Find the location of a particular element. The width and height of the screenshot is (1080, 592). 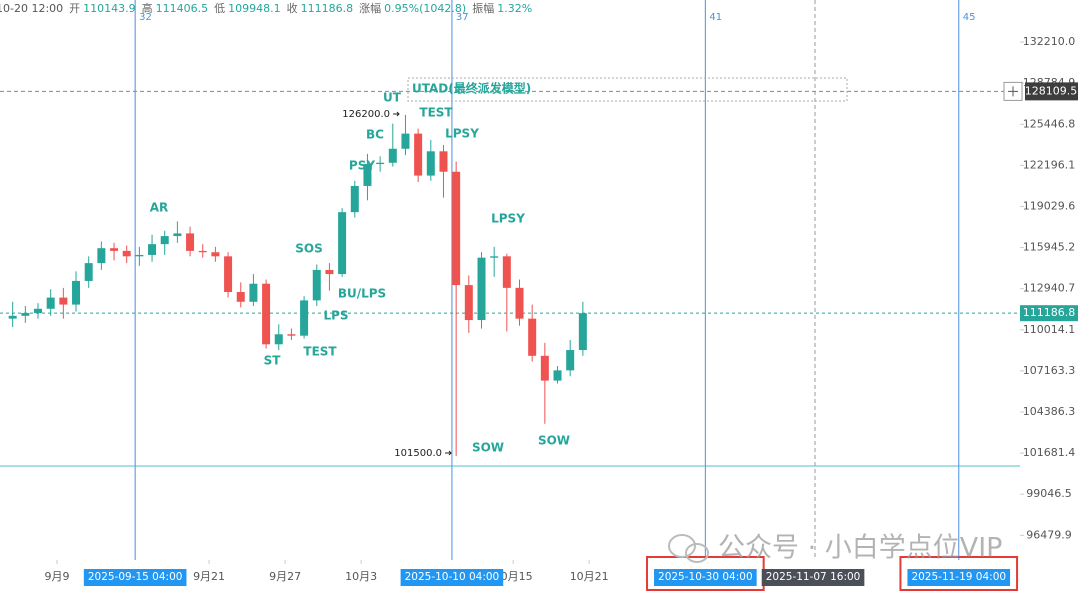

y-tick-label: 125446.8 is located at coordinates (1049, 123).